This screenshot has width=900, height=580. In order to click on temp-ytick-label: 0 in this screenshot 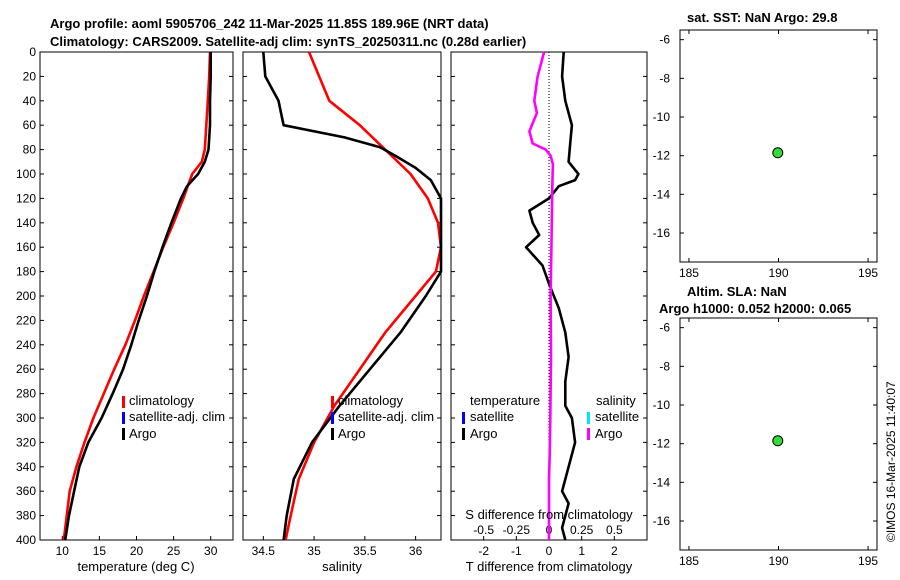, I will do `click(32, 52)`.